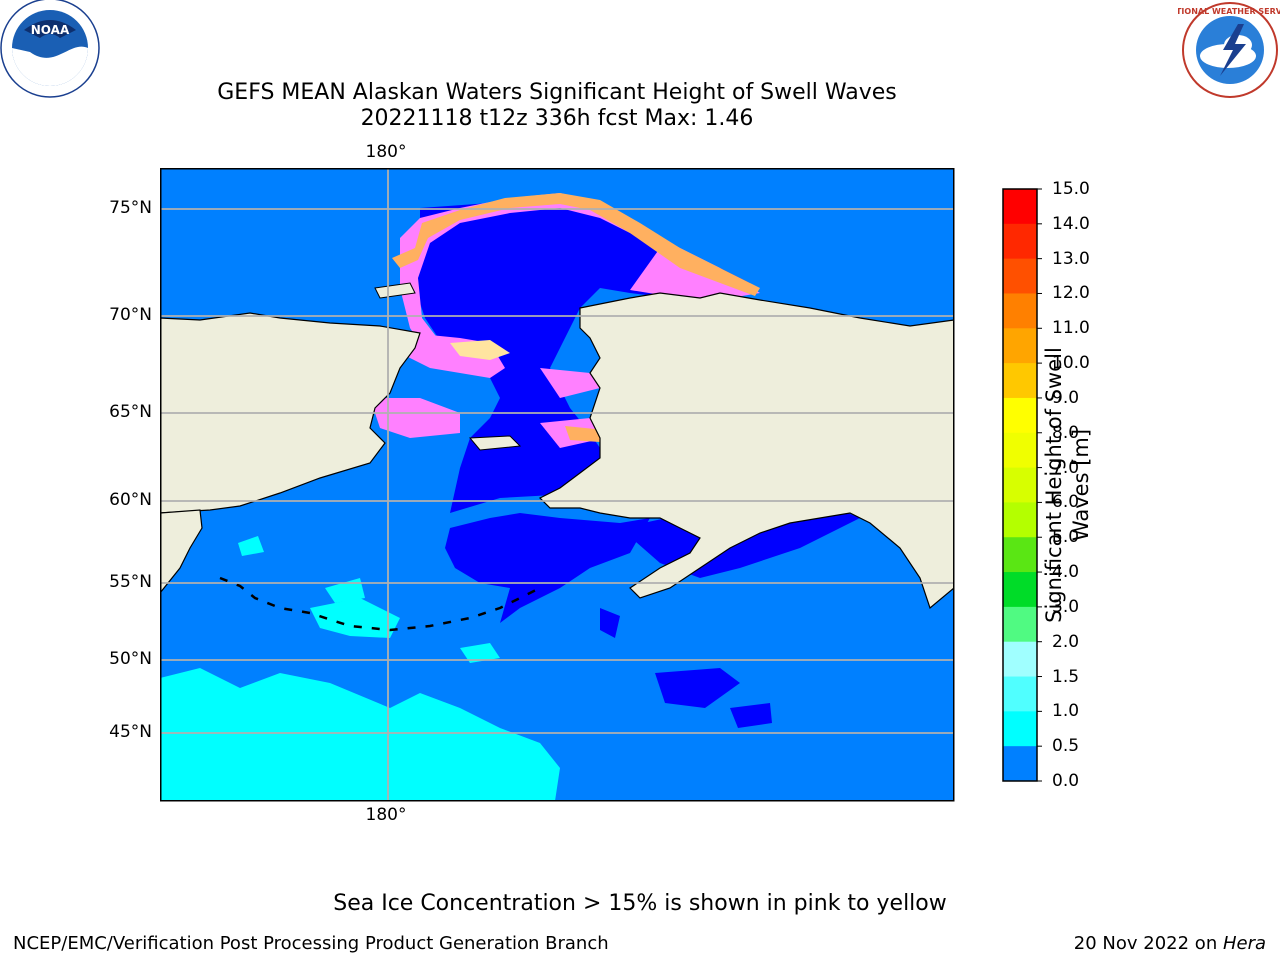 Image resolution: width=1280 pixels, height=960 pixels. I want to click on map-subtitle: 20221118 t12z 336h fcst Max: 1.46, so click(557, 118).